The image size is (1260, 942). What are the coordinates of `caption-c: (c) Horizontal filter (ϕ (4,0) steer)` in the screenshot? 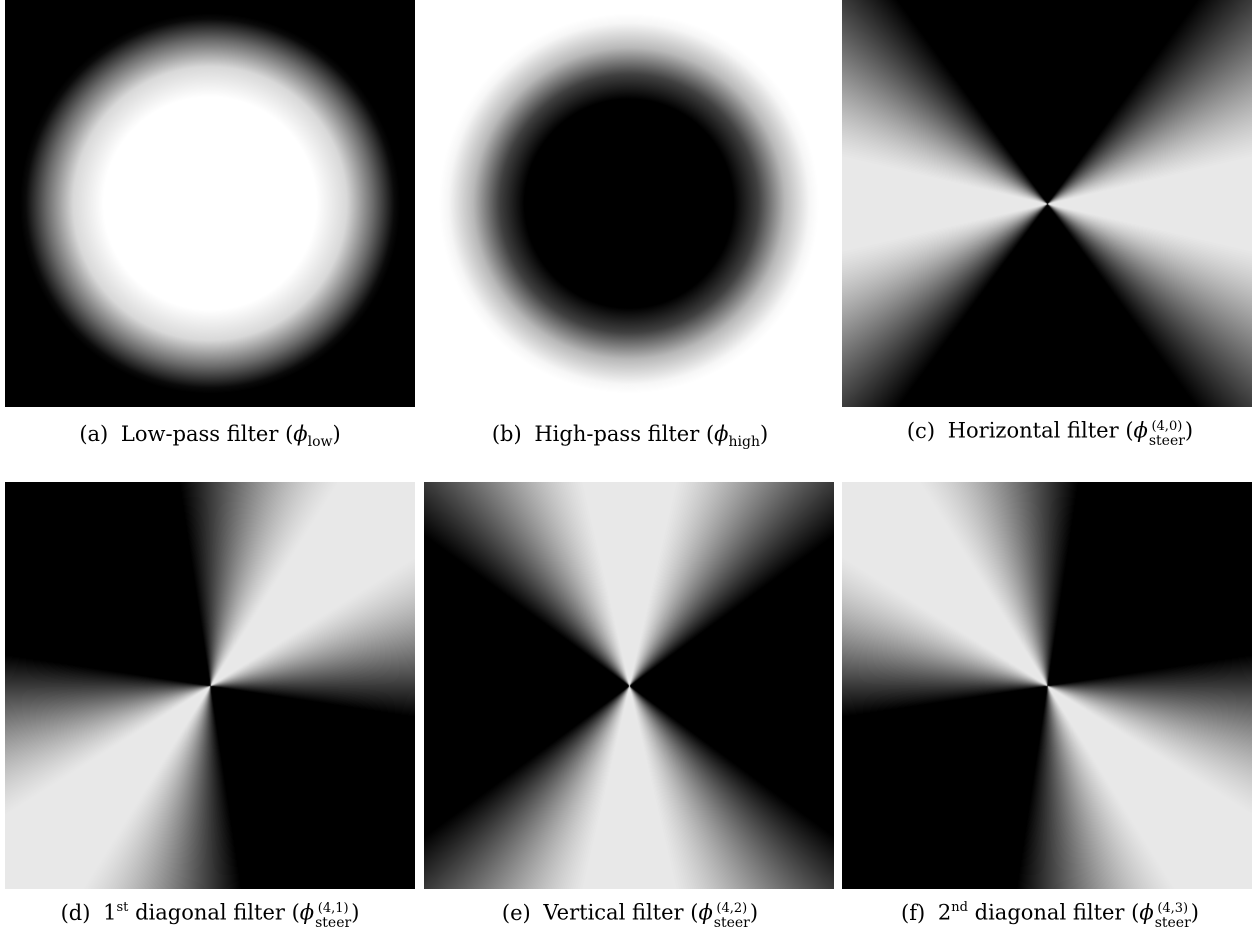 It's located at (1050, 433).